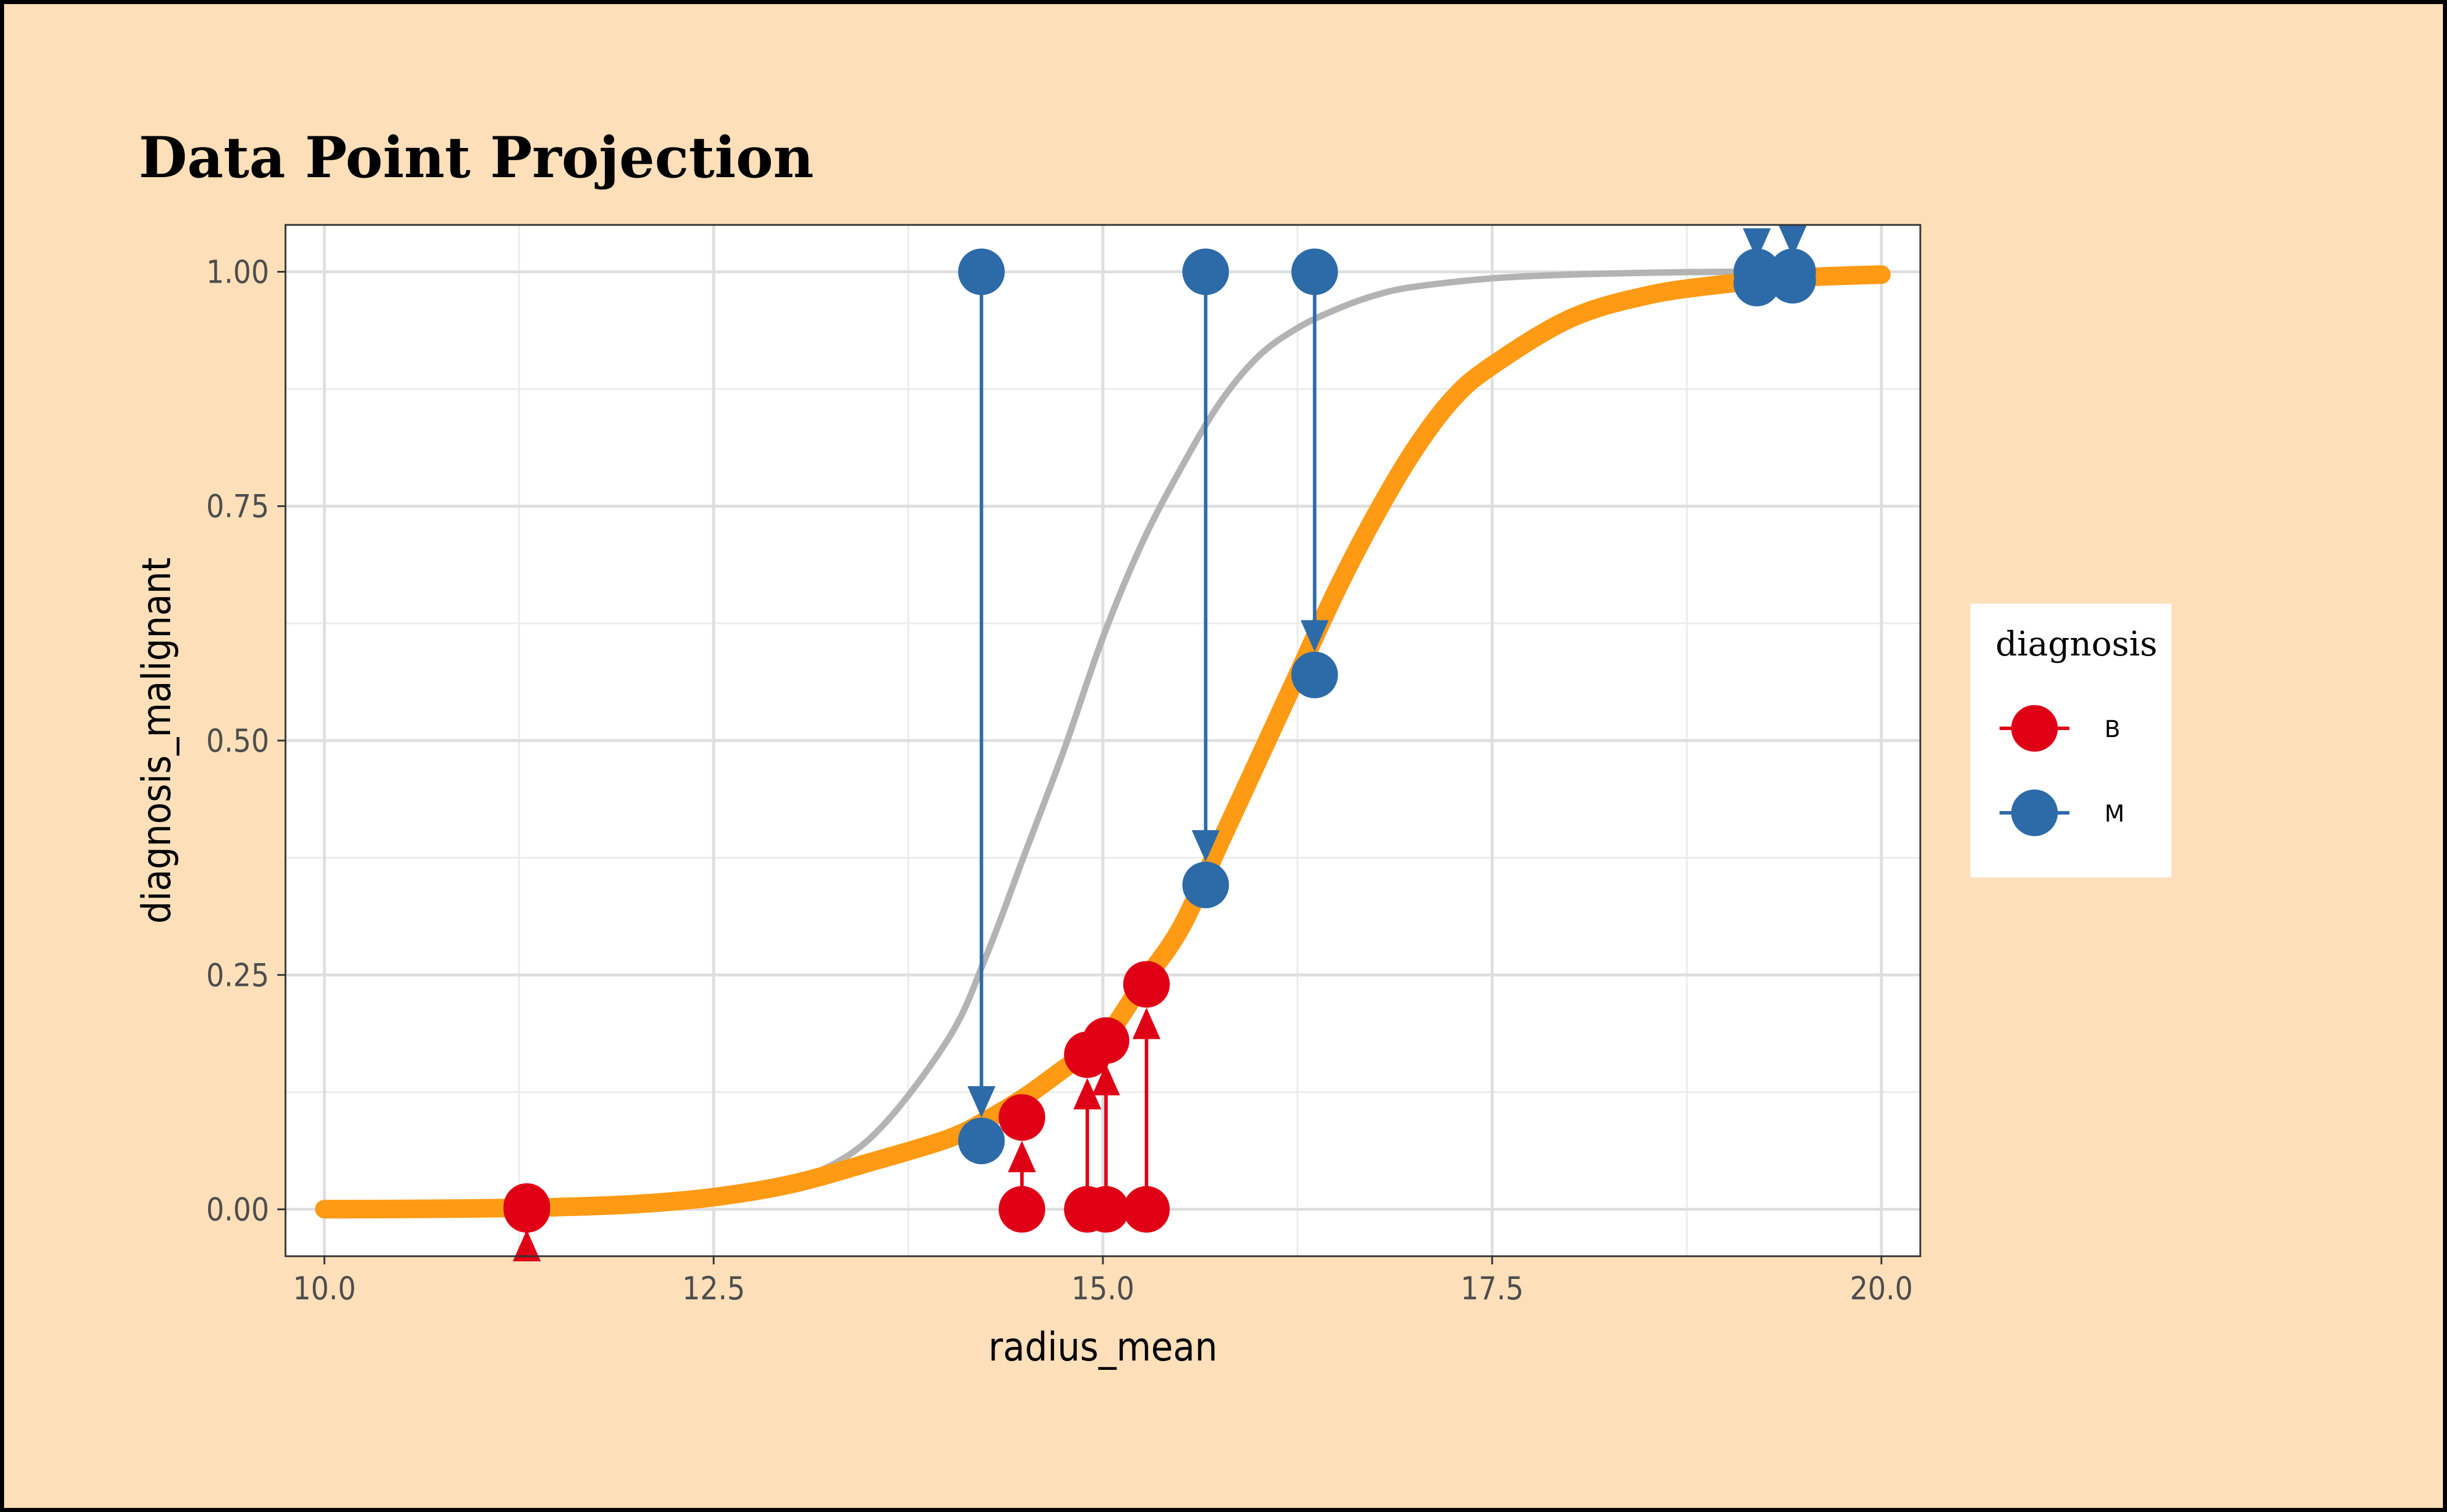  I want to click on legend-box, so click(2070, 740).